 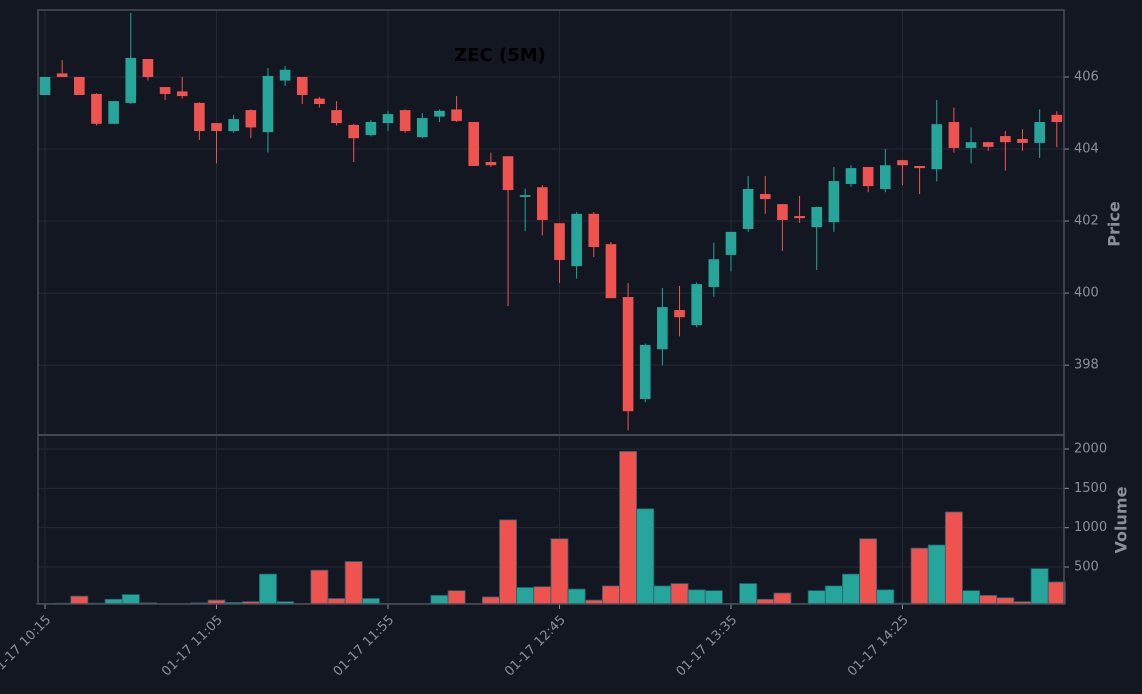 What do you see at coordinates (1090, 527) in the screenshot?
I see `volume-tick-label: 1000` at bounding box center [1090, 527].